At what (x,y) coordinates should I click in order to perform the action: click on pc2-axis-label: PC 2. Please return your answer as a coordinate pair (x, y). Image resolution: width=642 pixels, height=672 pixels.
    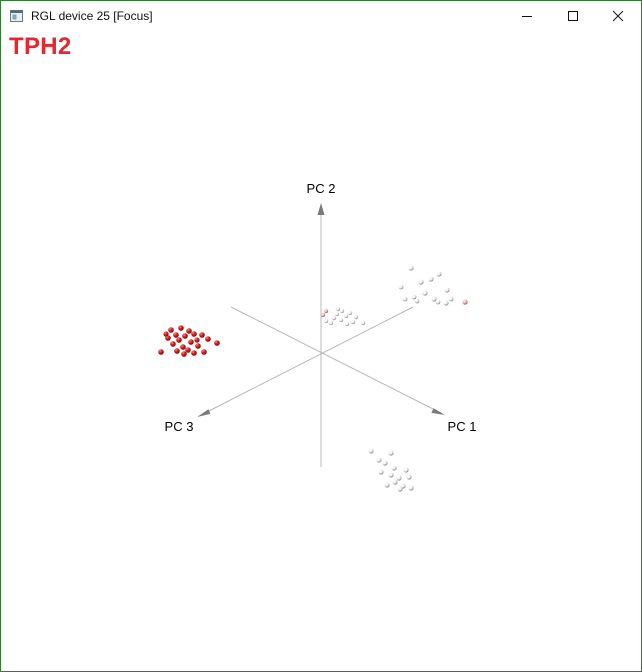
    Looking at the image, I should click on (321, 188).